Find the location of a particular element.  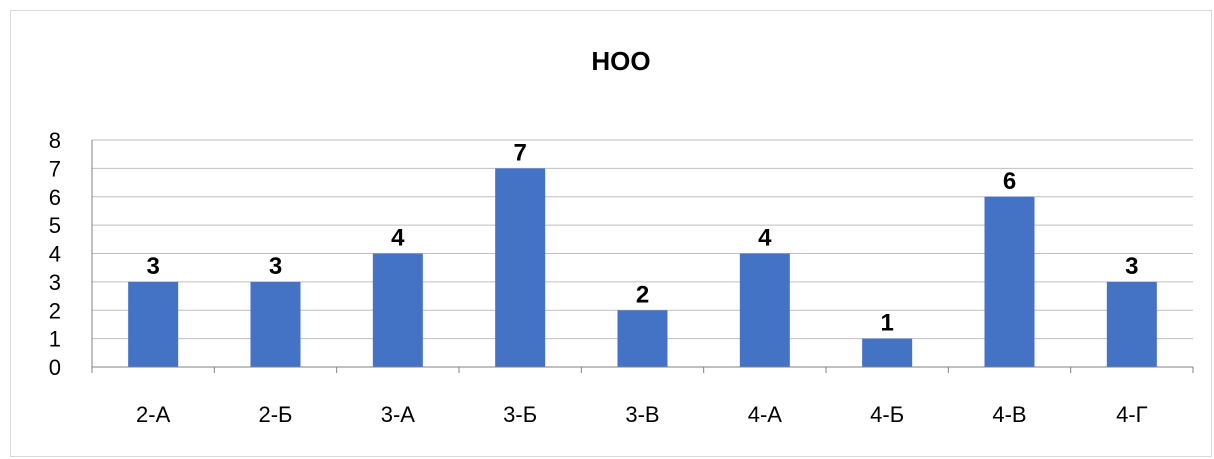

y-tick-label: 1 is located at coordinates (55, 339).